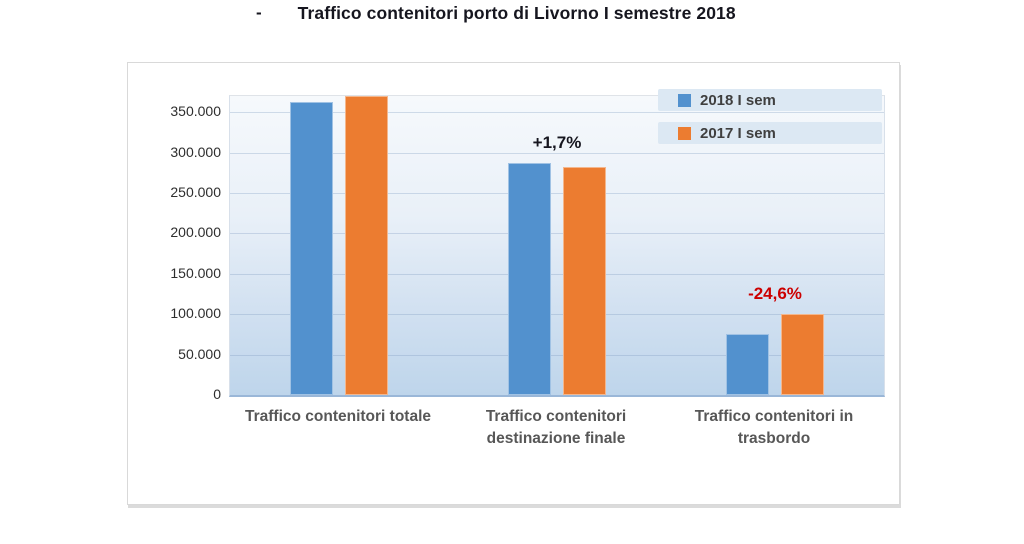 This screenshot has height=544, width=1024. I want to click on x-category-label: Traffico contenitori totale, so click(337, 416).